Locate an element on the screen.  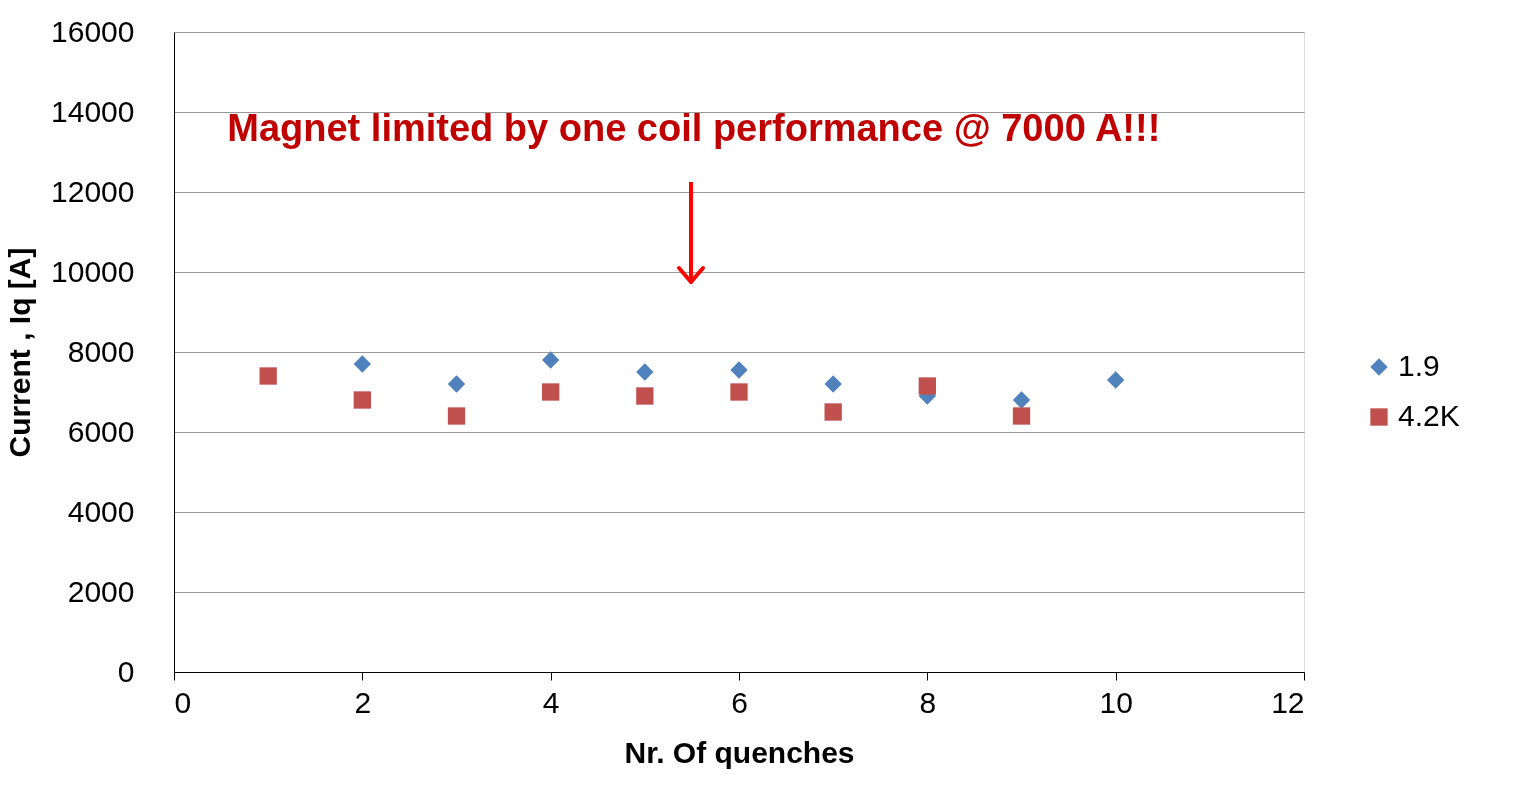
y-tick-label: 0 is located at coordinates (126, 671).